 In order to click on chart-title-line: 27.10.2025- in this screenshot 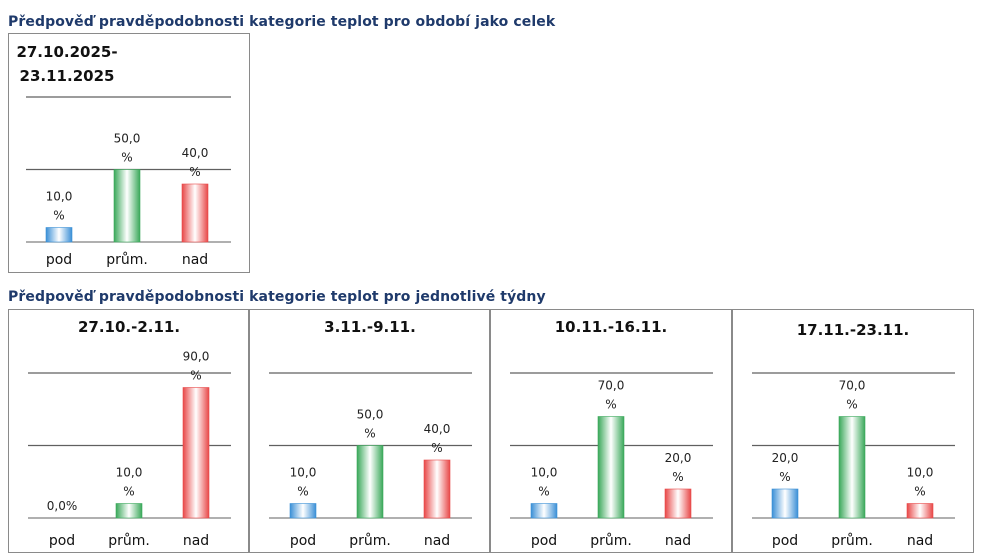, I will do `click(66, 52)`.